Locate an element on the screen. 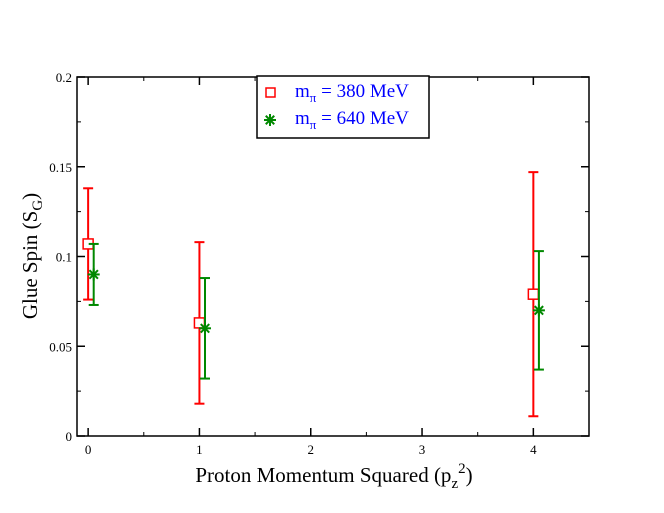 The image size is (664, 513). y-tick-label: 0.1 is located at coordinates (64, 257).